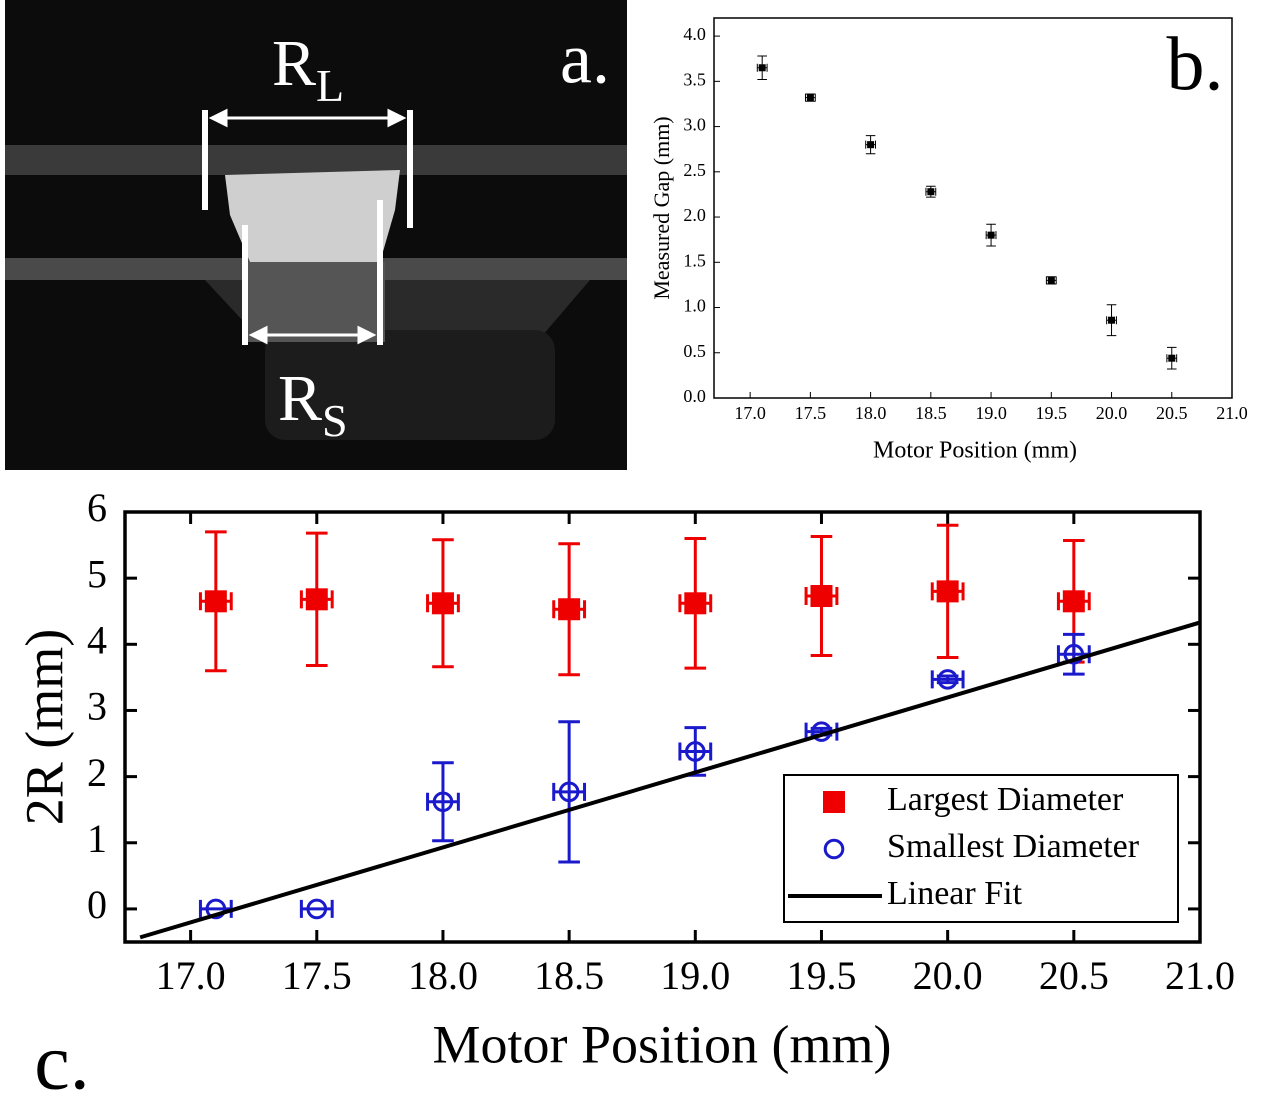 This screenshot has width=1266, height=1096. What do you see at coordinates (97, 639) in the screenshot?
I see `y-tick-label: 4` at bounding box center [97, 639].